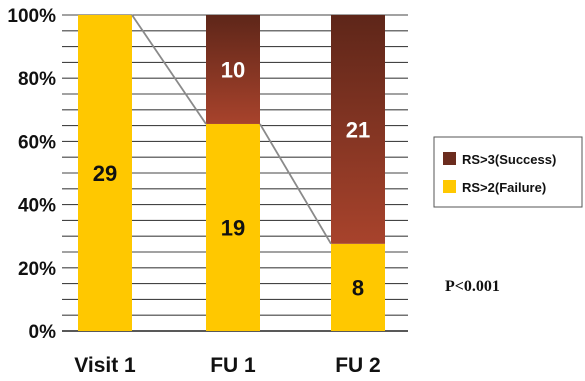 This screenshot has width=585, height=381. Describe the element at coordinates (37, 206) in the screenshot. I see `y-tick-label: 40%` at that location.